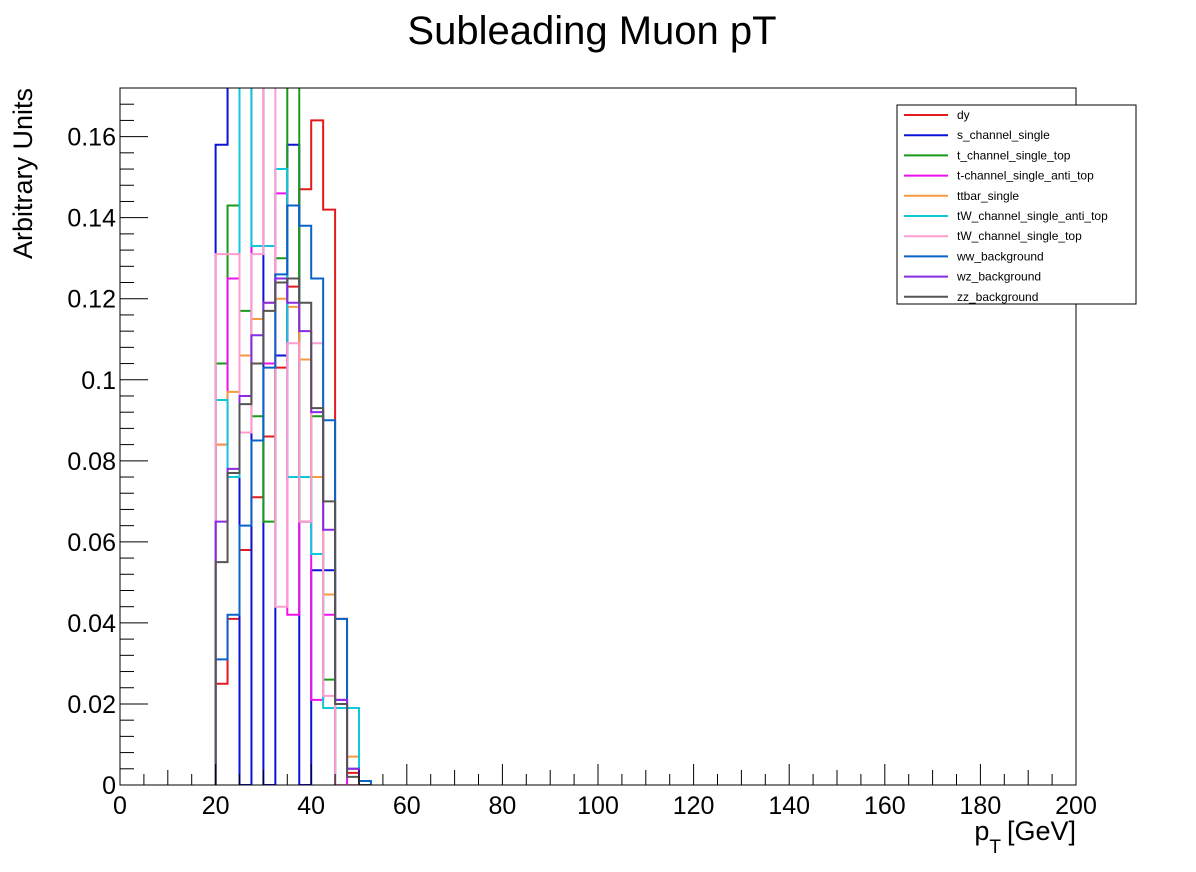 The image size is (1196, 872). What do you see at coordinates (998, 277) in the screenshot?
I see `legend-label-8: wz_background` at bounding box center [998, 277].